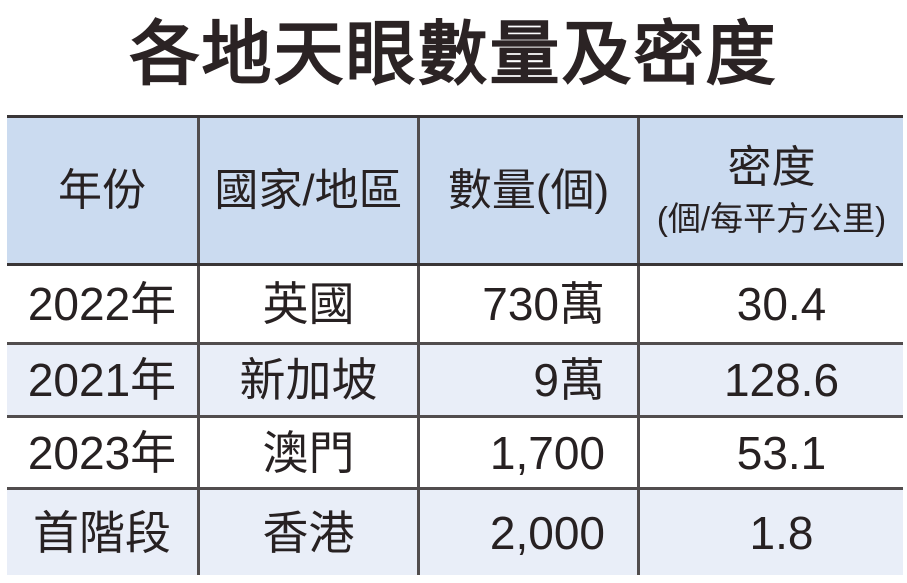  I want to click on cell-quantity: 1,700, so click(530, 452).